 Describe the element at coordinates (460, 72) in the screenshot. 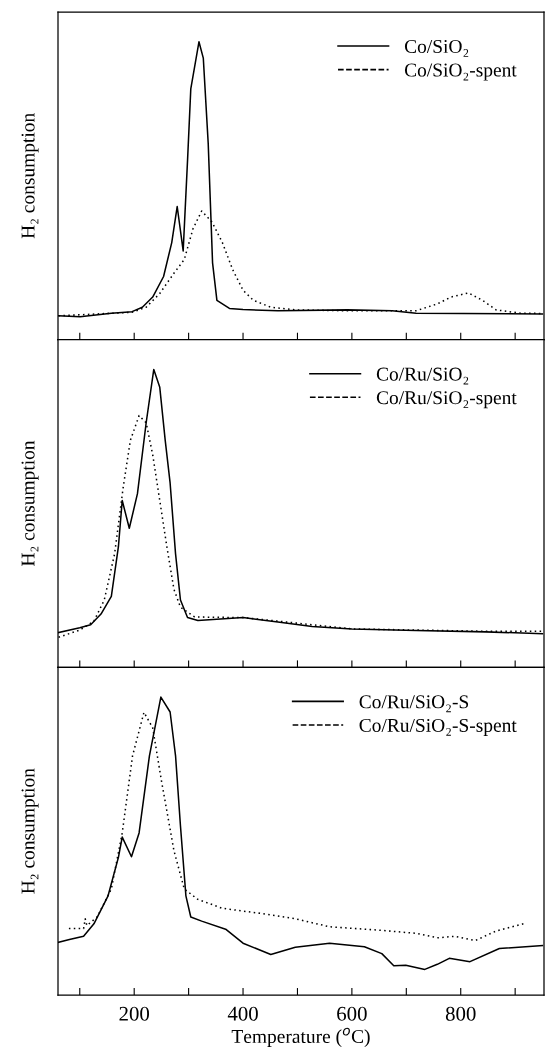

I see `legend-label: Co/SiO₂-spent` at that location.